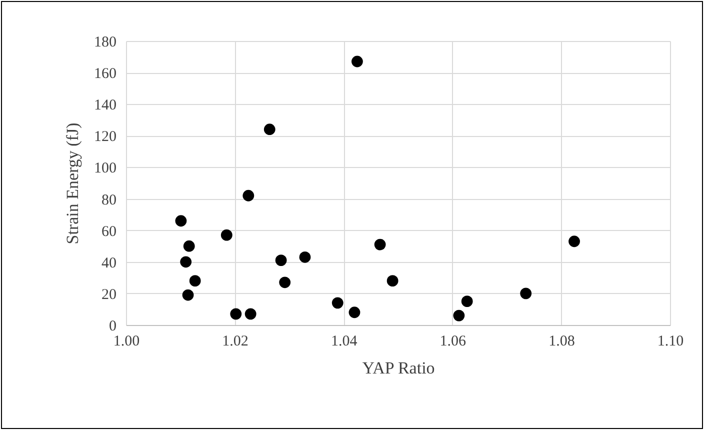 The image size is (706, 432). Describe the element at coordinates (109, 200) in the screenshot. I see `y-tick-label: 80` at that location.